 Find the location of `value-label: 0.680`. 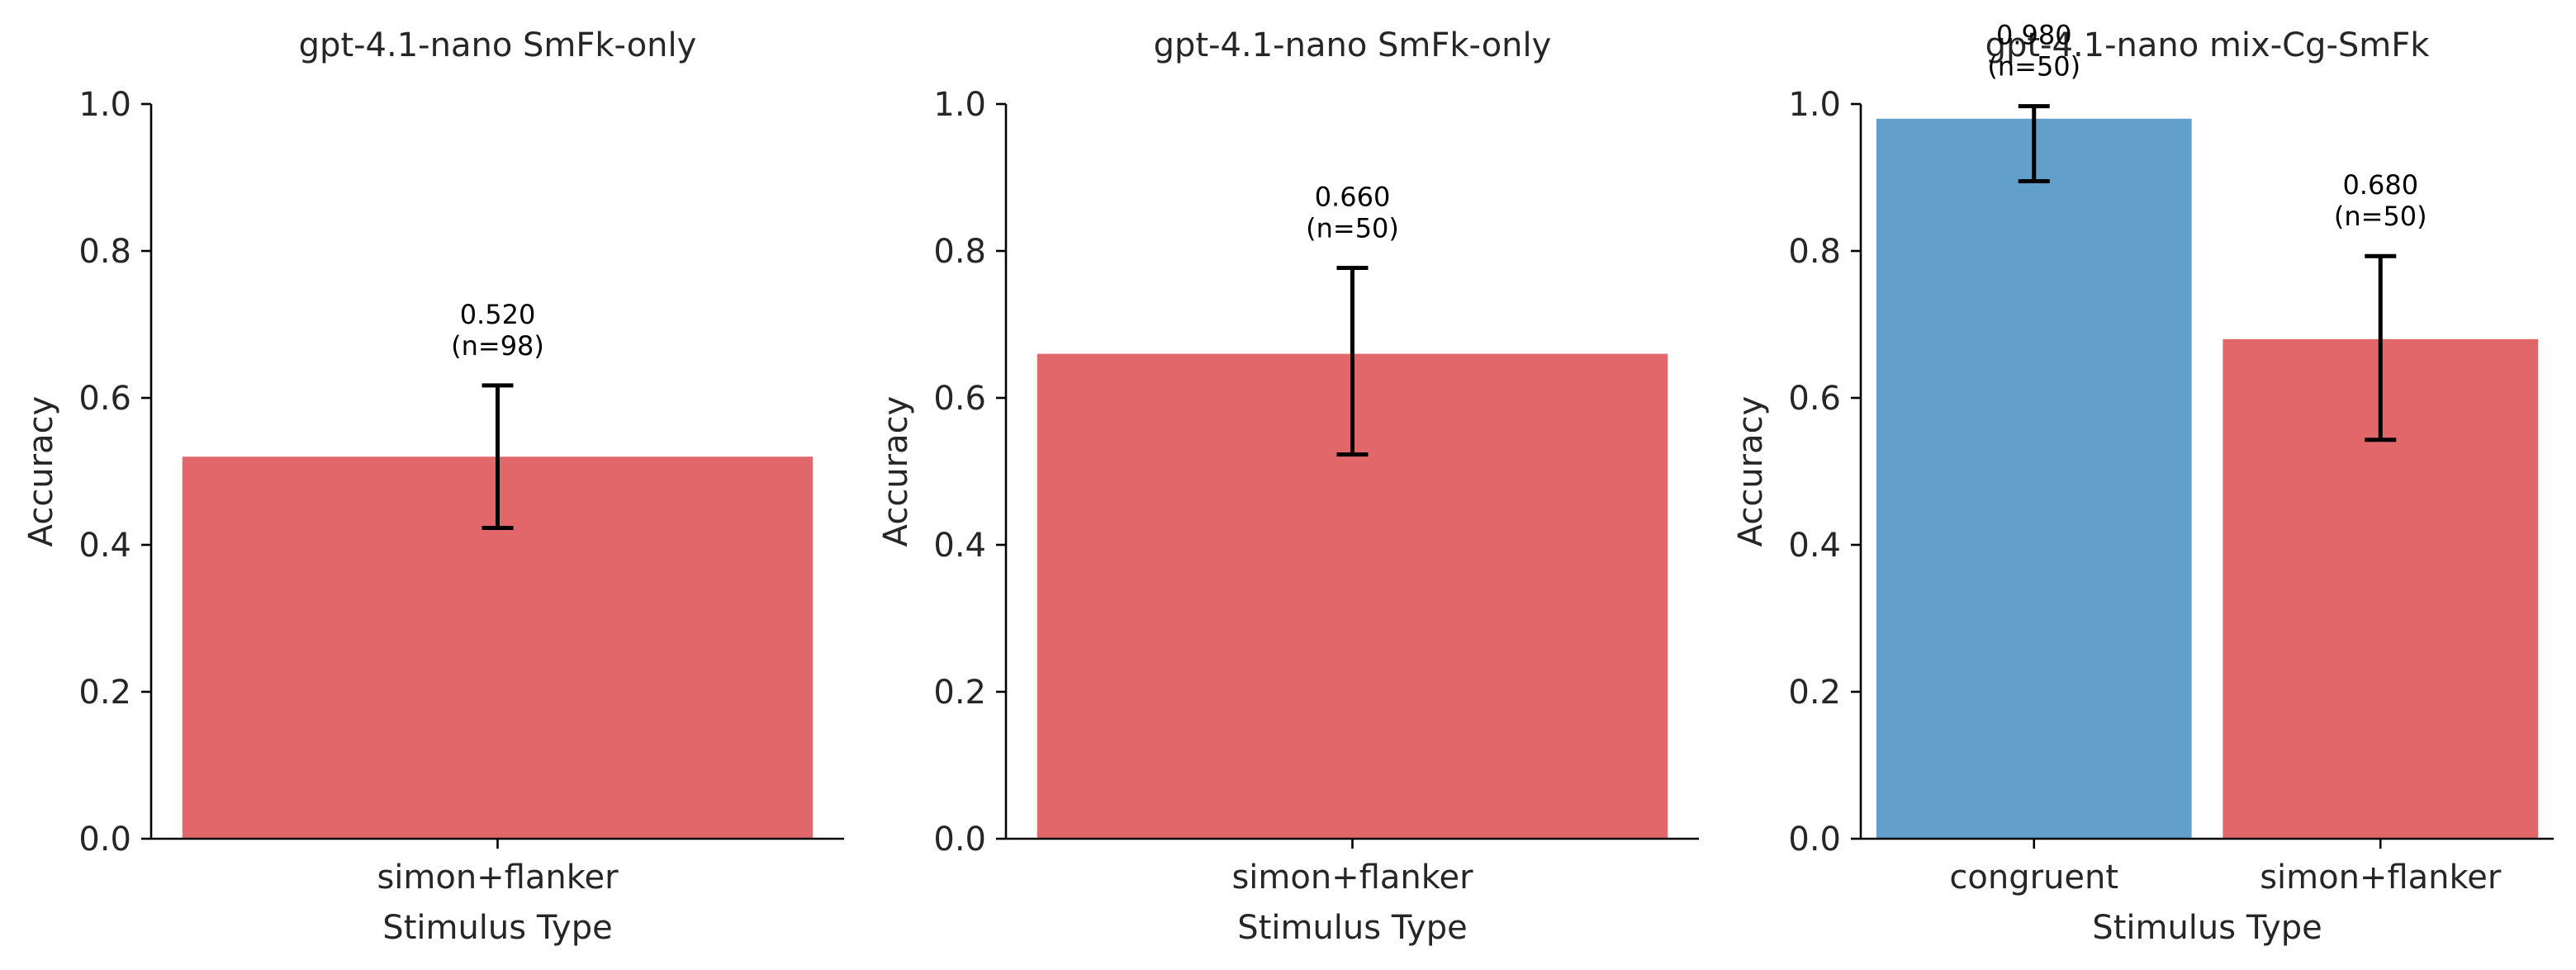

value-label: 0.680 is located at coordinates (2380, 185).